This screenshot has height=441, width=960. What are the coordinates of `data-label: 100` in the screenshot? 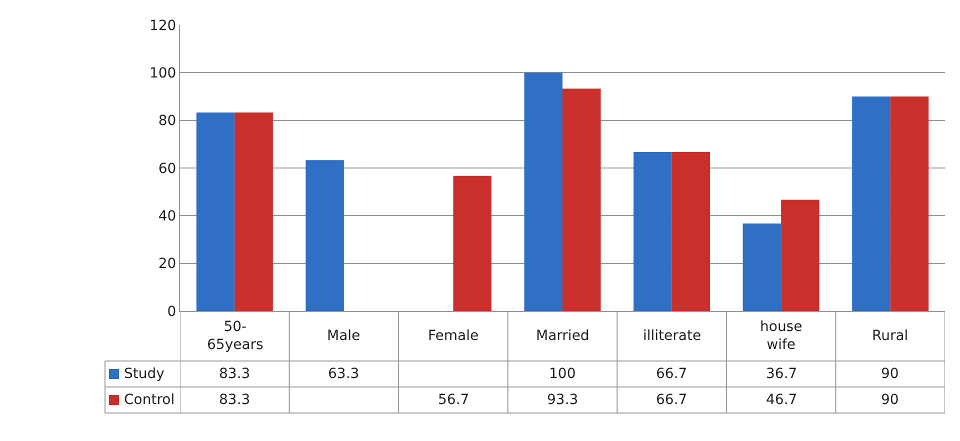 It's located at (562, 374).